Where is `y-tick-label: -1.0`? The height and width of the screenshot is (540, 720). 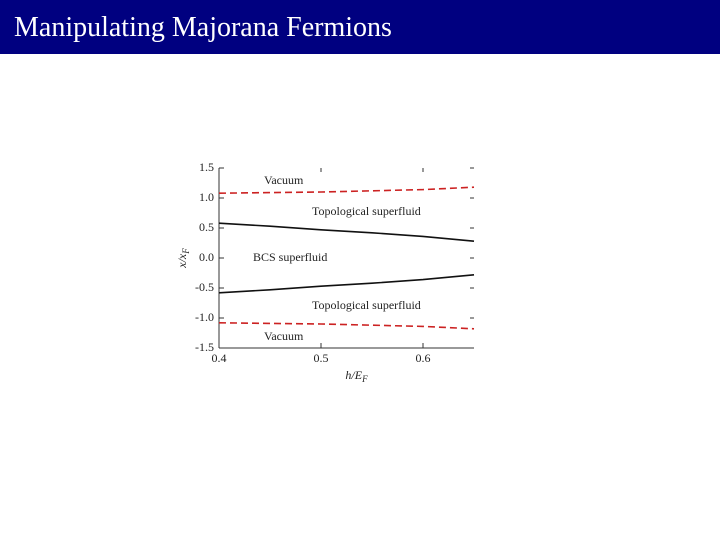 y-tick-label: -1.0 is located at coordinates (204, 317).